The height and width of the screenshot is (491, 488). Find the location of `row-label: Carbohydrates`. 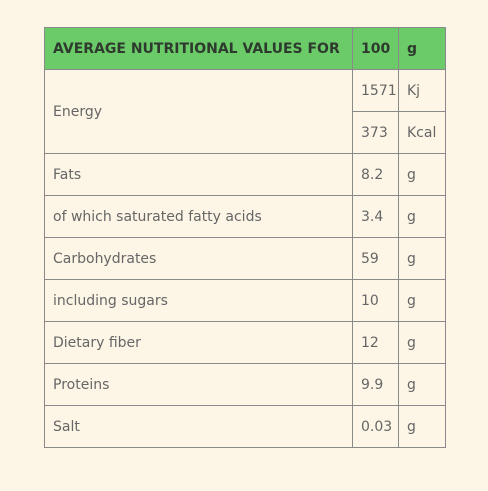

row-label: Carbohydrates is located at coordinates (198, 258).